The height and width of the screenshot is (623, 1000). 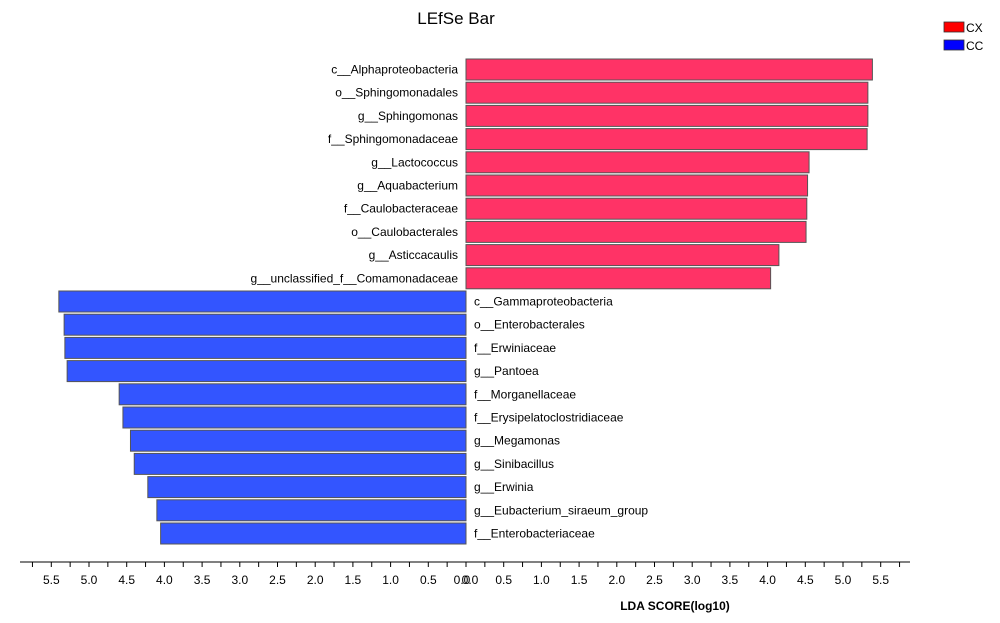 I want to click on bar-label-cc-0: c__Gammaproteobacteria, so click(x=543, y=302).